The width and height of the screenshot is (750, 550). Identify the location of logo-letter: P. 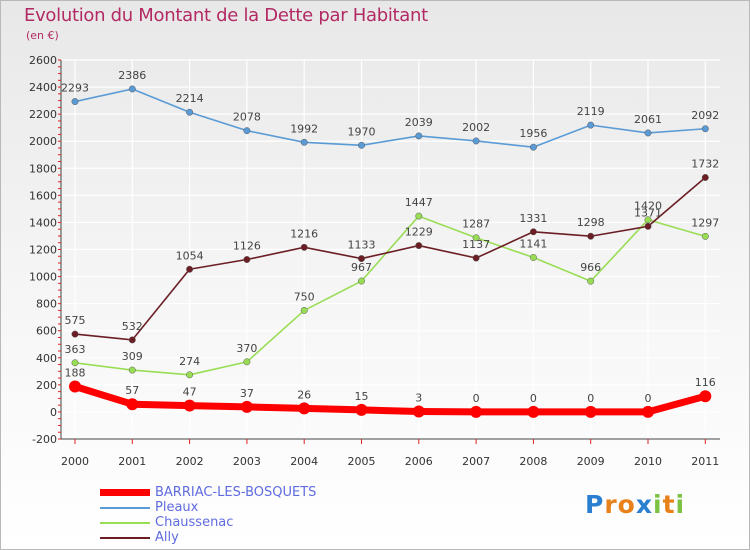
(595, 504).